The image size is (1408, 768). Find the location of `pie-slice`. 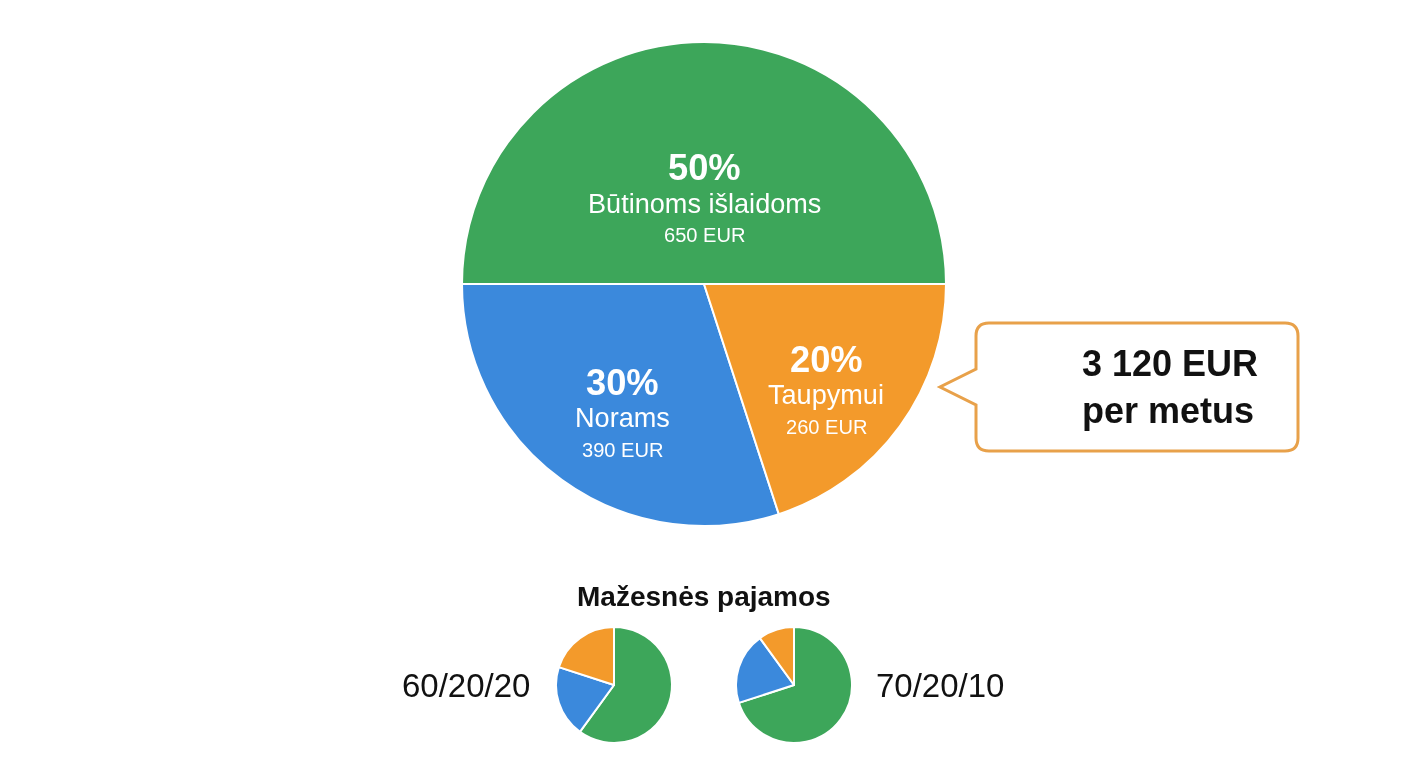

pie-slice is located at coordinates (795, 685).